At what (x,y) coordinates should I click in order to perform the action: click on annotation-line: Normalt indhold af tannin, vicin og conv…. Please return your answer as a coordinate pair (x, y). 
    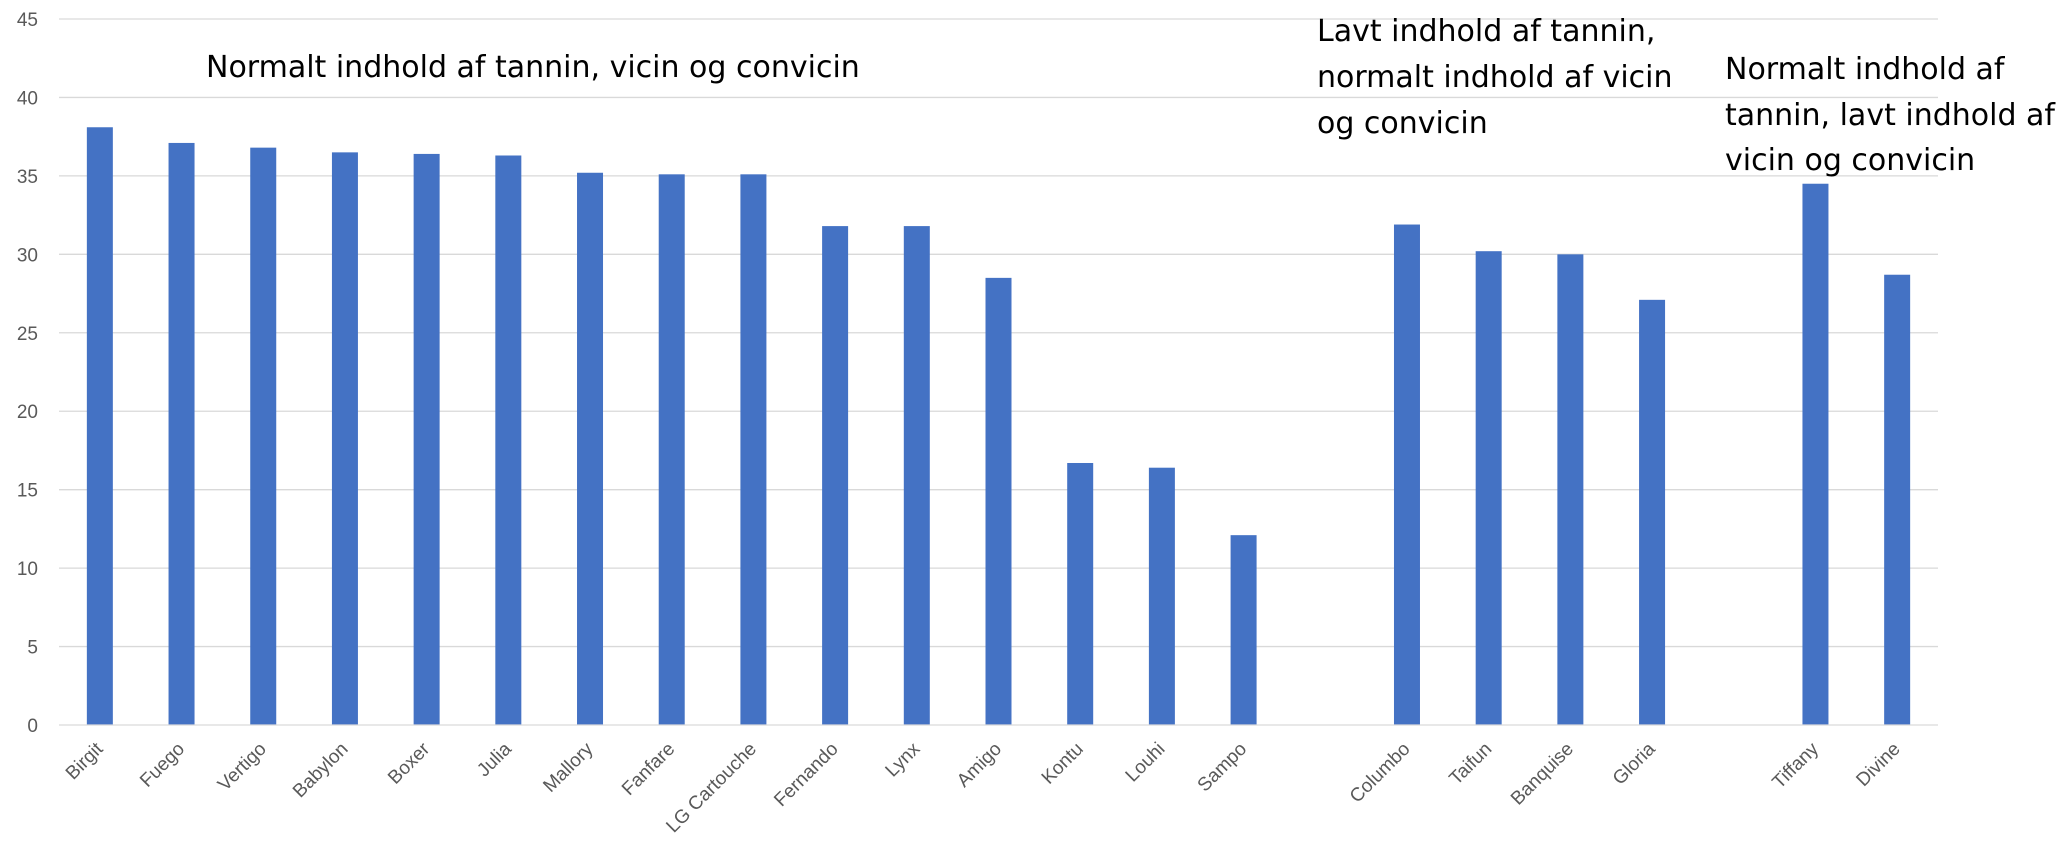
    Looking at the image, I should click on (533, 67).